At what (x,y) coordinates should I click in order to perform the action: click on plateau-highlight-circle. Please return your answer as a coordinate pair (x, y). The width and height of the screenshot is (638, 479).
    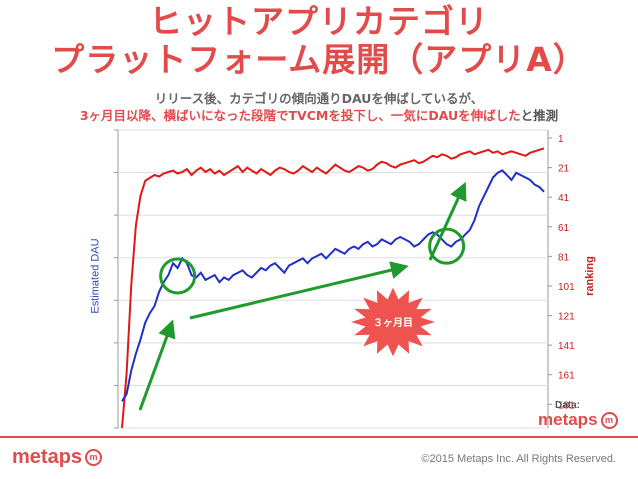
    Looking at the image, I should click on (178, 276).